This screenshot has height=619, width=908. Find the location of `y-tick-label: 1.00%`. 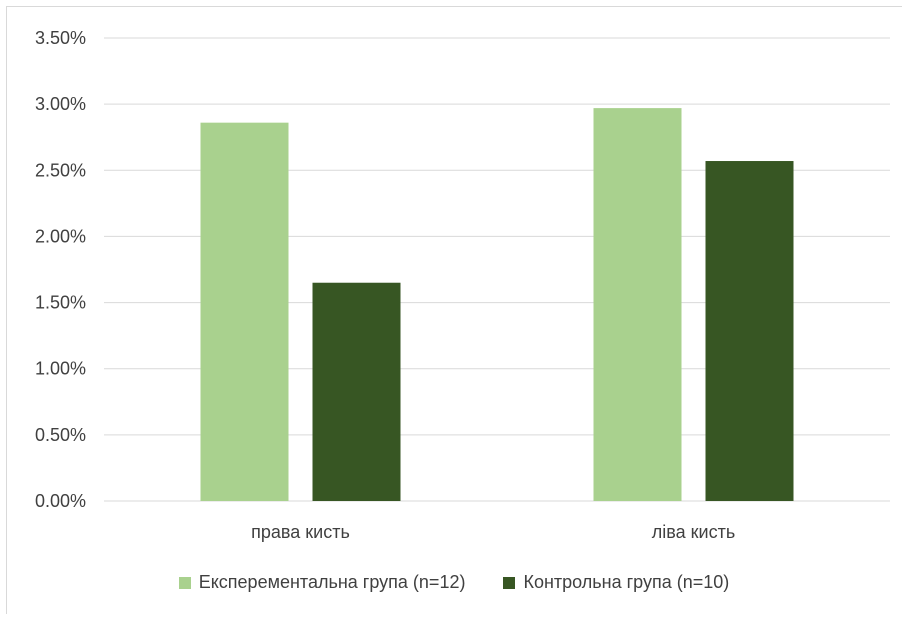

y-tick-label: 1.00% is located at coordinates (60, 369).